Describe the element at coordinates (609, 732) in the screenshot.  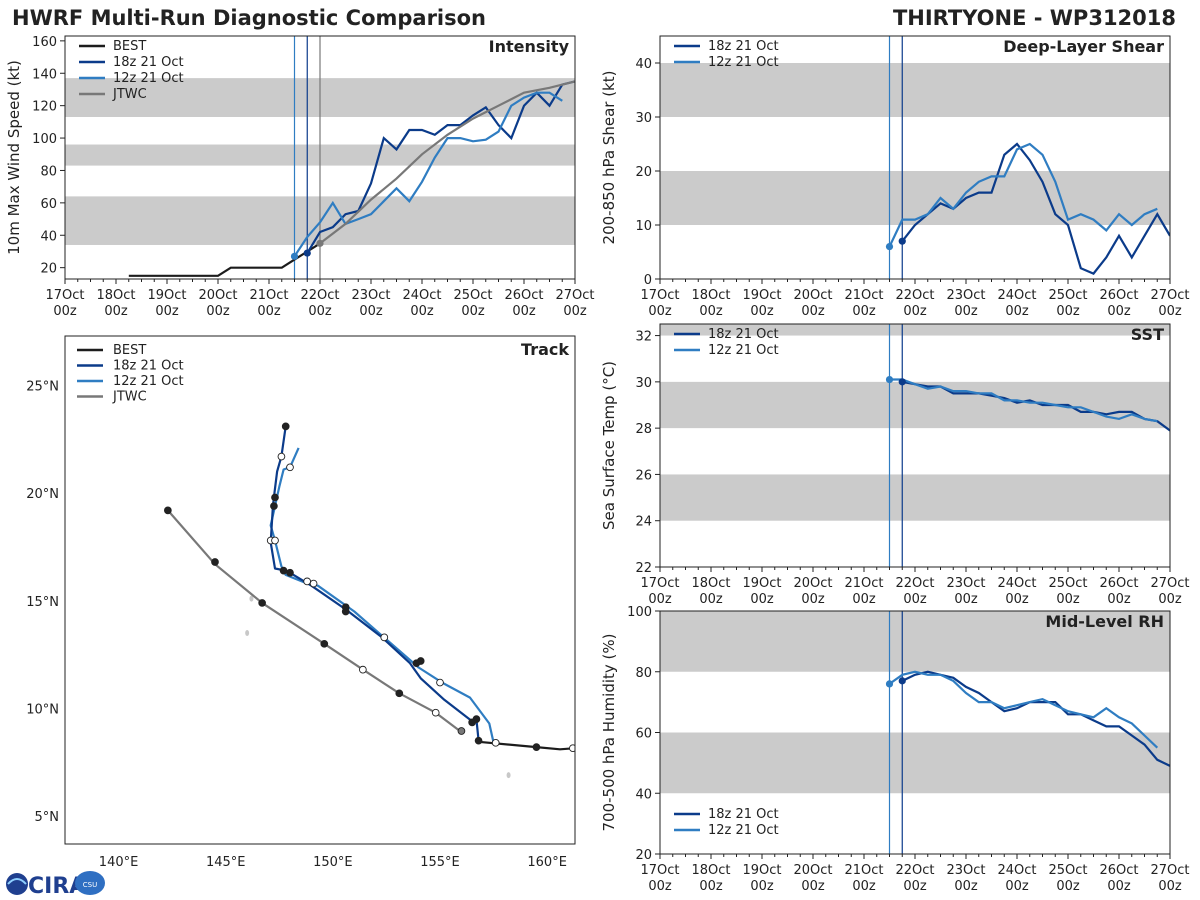
I see `y-axis-label: 700-500 hPa Humidity (%)` at that location.